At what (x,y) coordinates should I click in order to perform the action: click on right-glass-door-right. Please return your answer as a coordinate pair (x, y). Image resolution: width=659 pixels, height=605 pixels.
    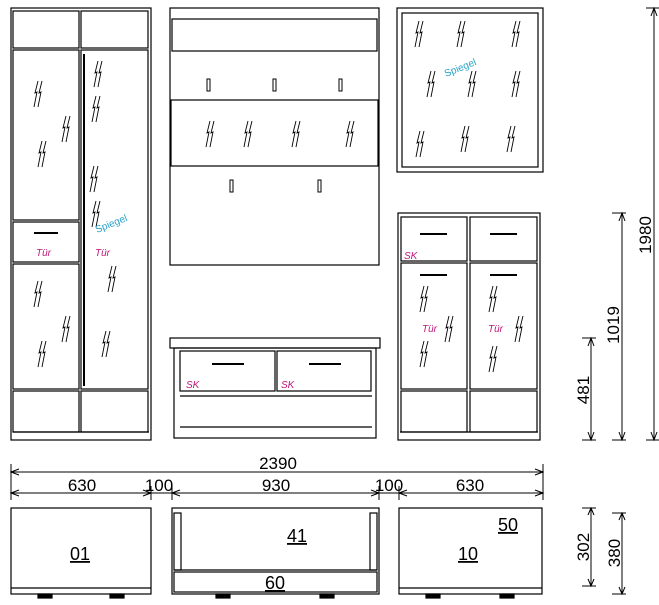
    Looking at the image, I should click on (503, 326).